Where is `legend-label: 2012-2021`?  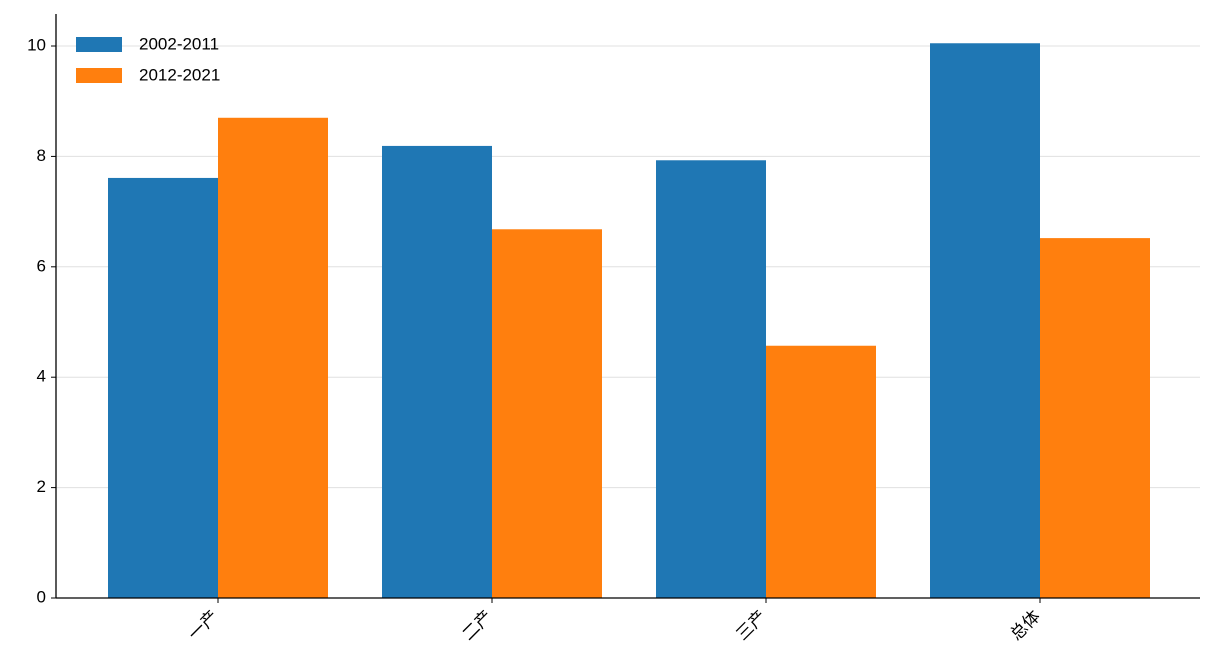
legend-label: 2012-2021 is located at coordinates (179, 74).